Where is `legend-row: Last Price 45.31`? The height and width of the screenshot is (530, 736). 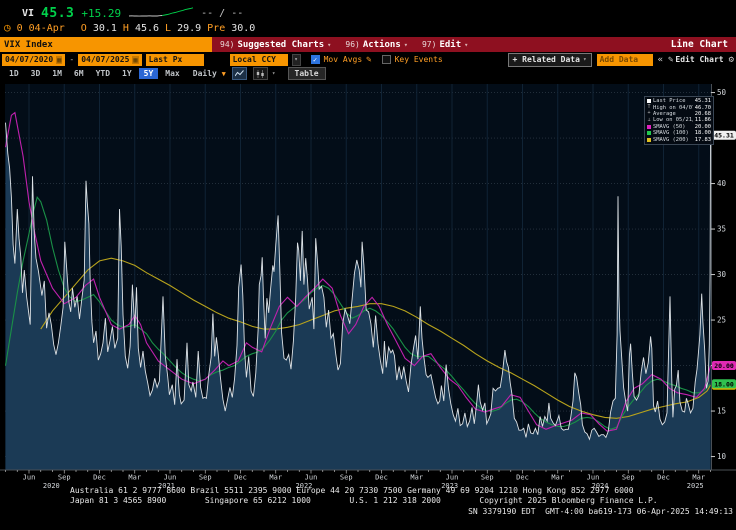 legend-row: Last Price 45.31 is located at coordinates (679, 101).